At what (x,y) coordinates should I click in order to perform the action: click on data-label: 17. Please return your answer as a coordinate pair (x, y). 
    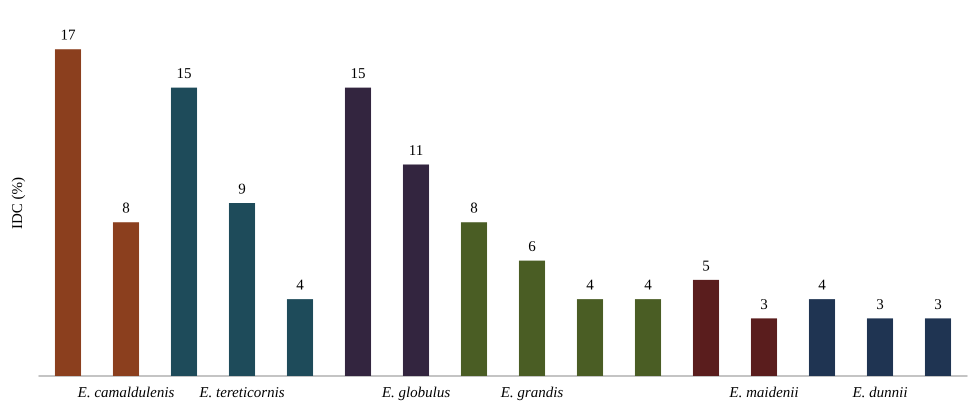
    Looking at the image, I should click on (68, 36).